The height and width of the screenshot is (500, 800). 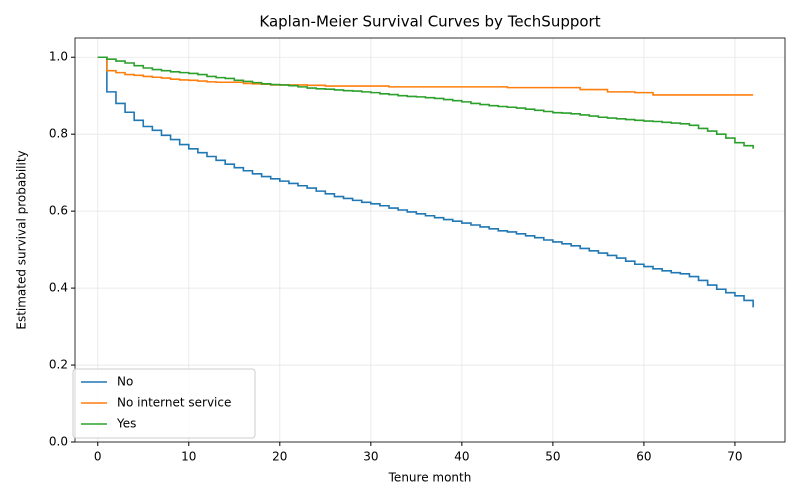 I want to click on legend-label: No internet service, so click(x=174, y=403).